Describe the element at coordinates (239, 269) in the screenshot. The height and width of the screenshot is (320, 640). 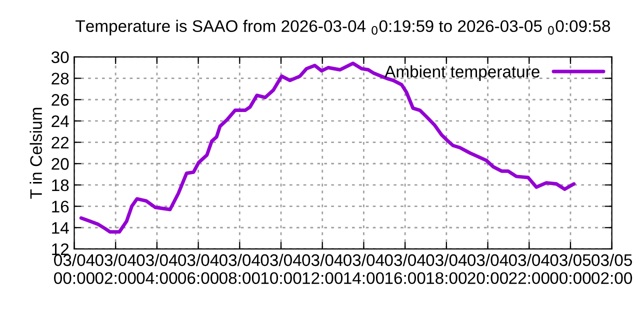
I see `x-tick-label: 03/04 08:00` at that location.